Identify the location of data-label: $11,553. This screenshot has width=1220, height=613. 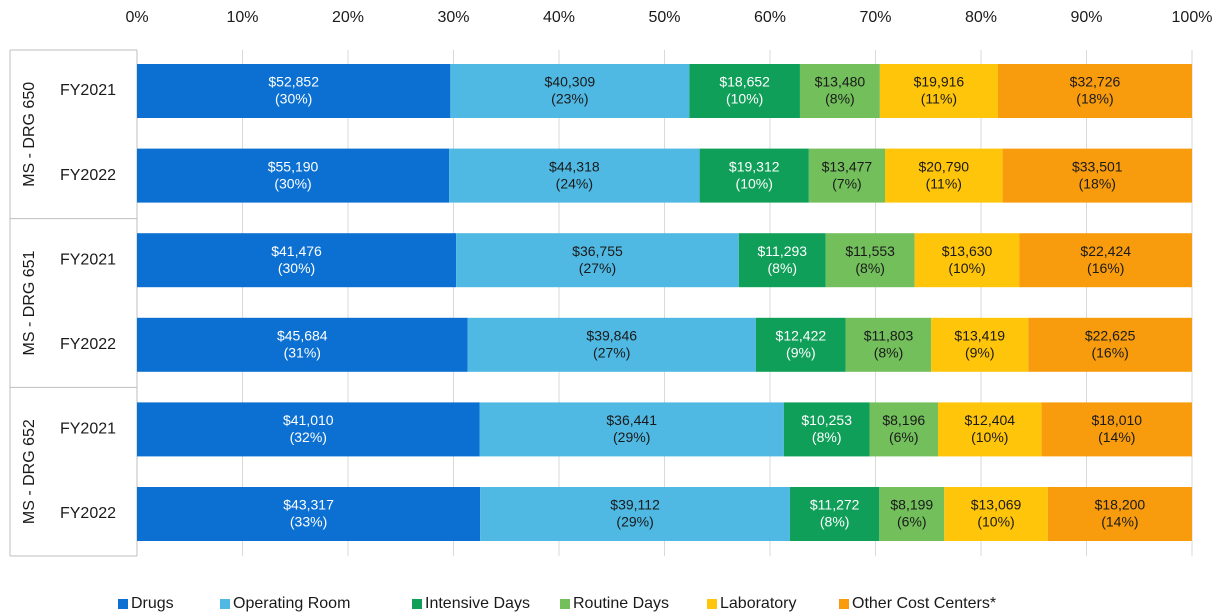
(870, 251).